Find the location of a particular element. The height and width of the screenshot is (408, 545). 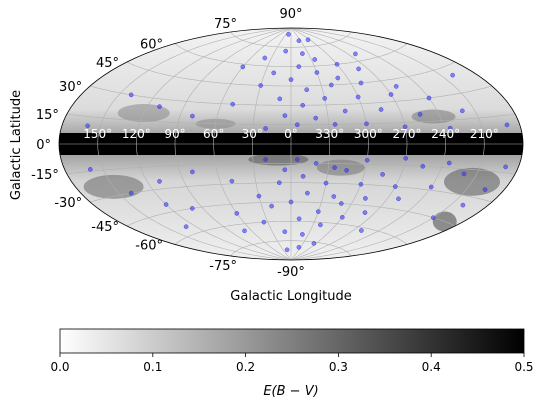

colorbar-tick-label: 0.4 is located at coordinates (431, 367).